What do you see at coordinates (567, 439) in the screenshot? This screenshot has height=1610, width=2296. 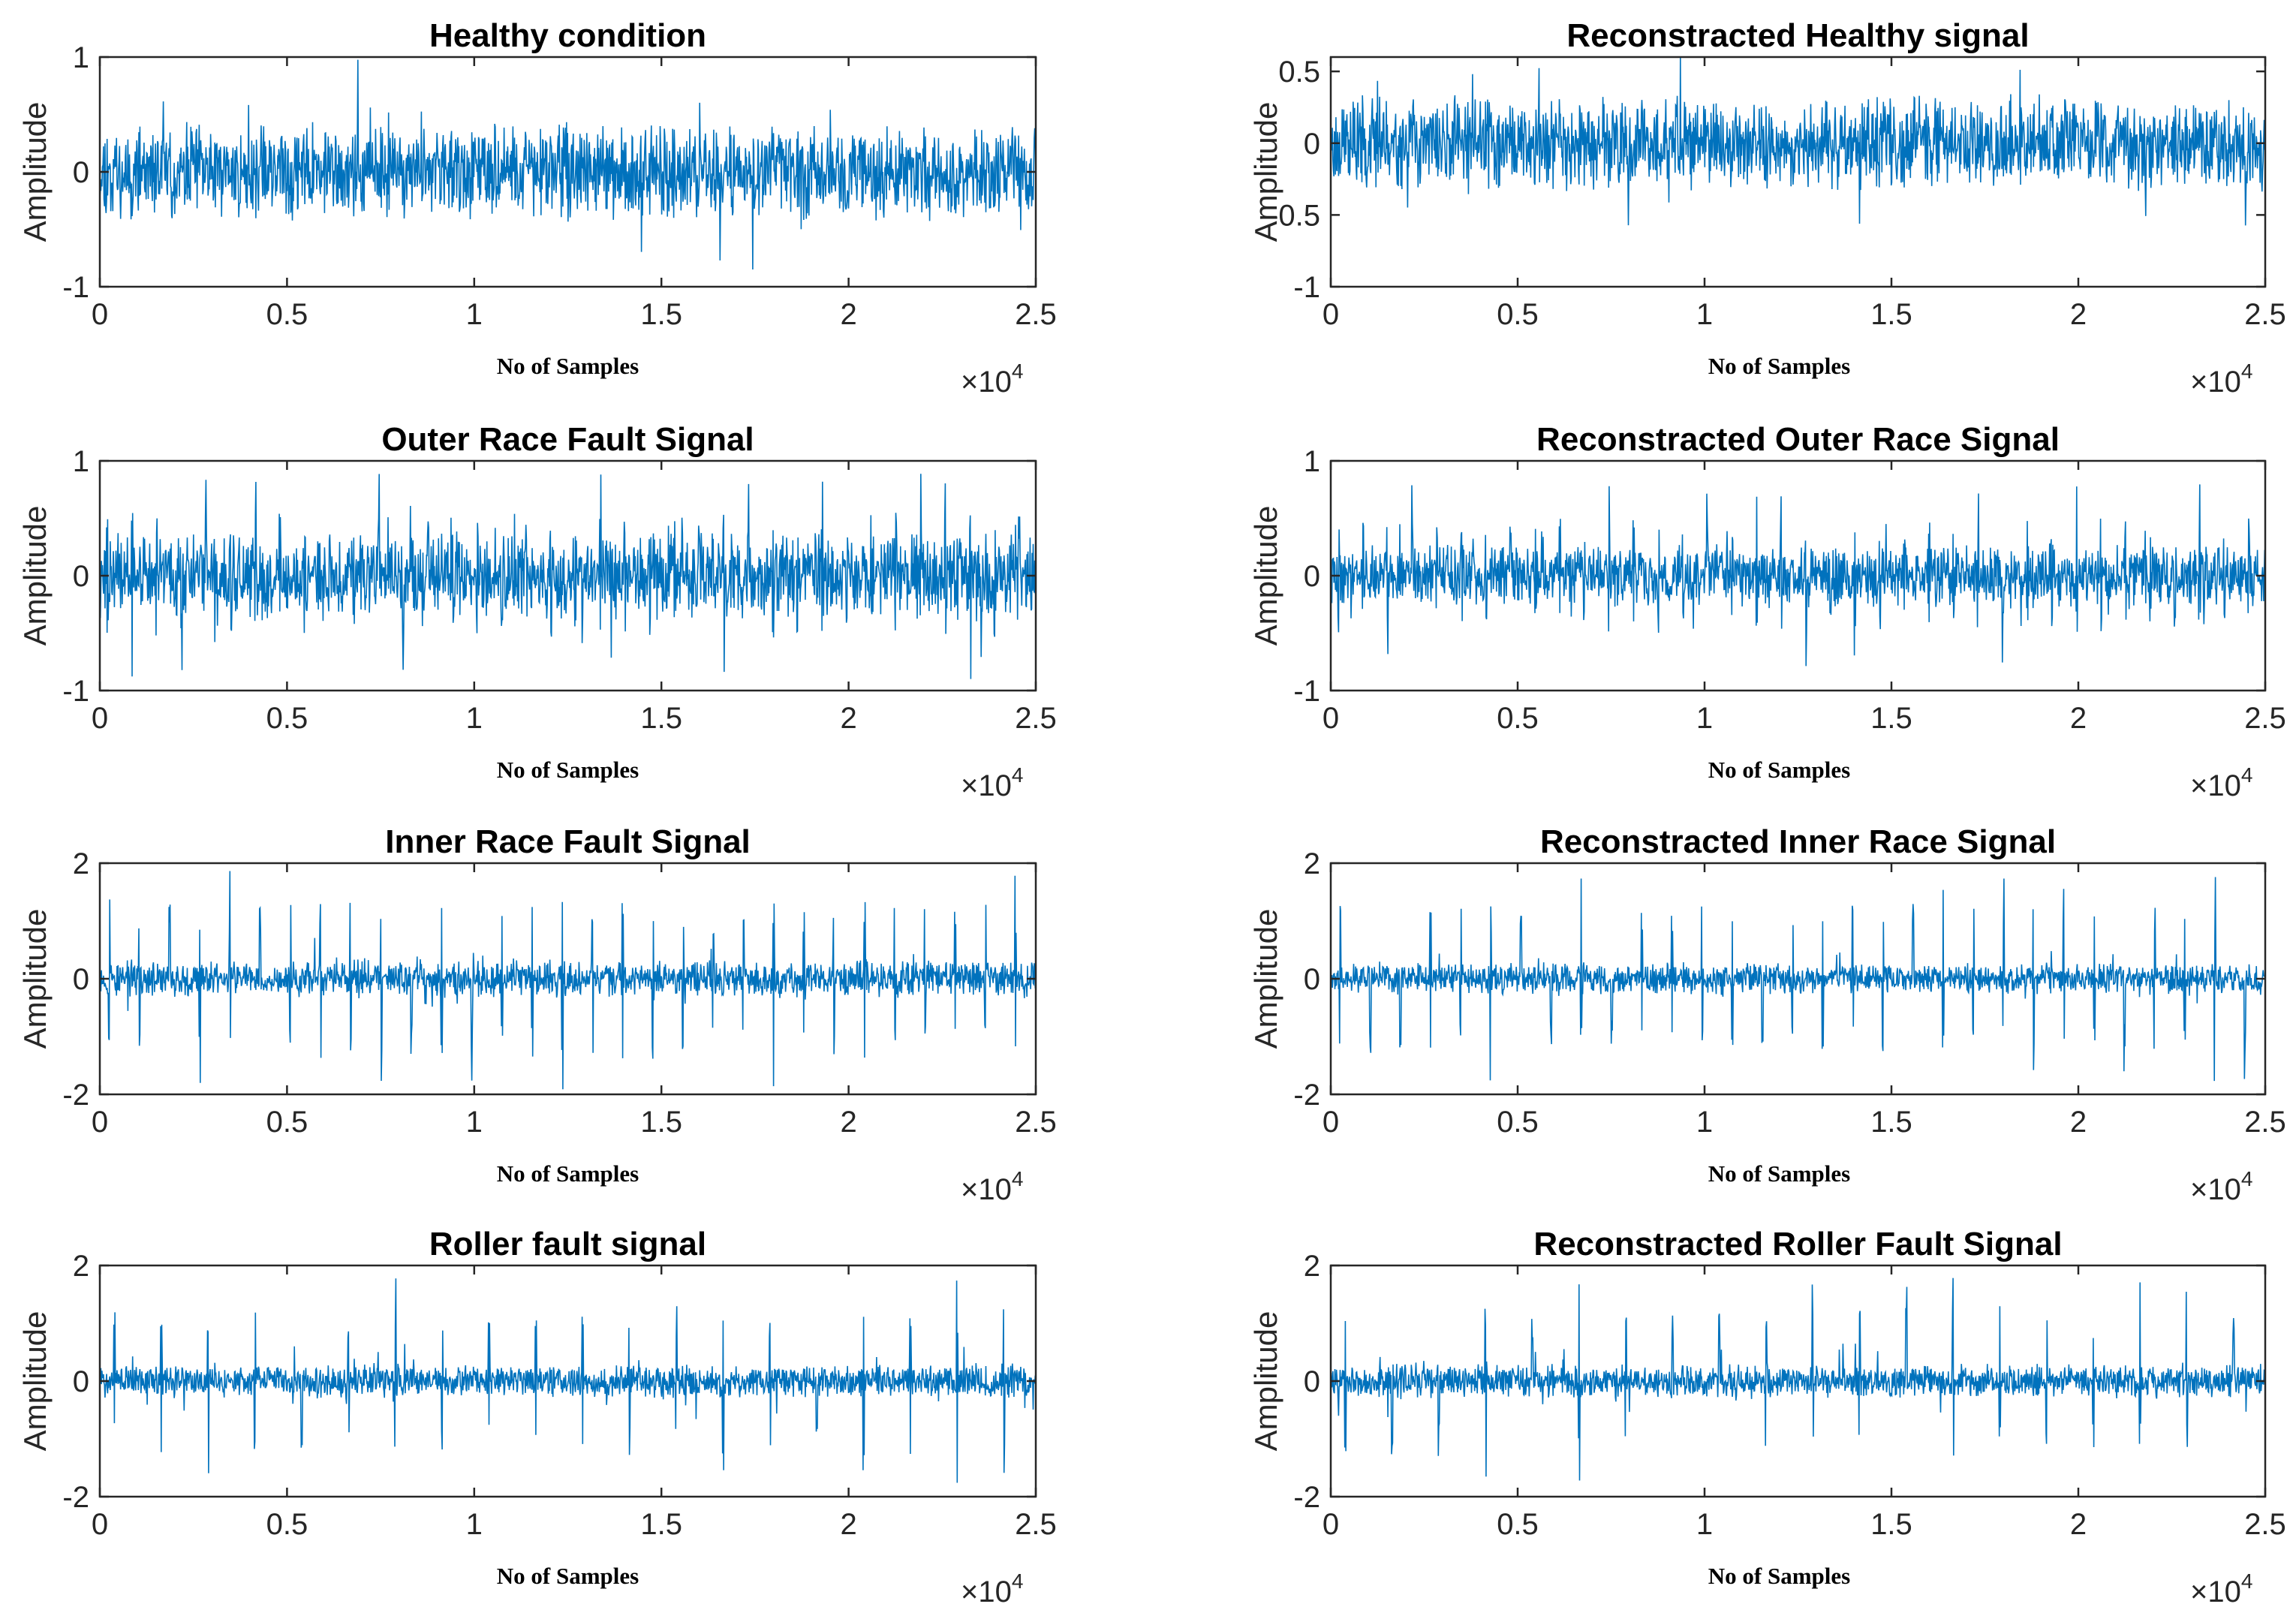 I see `subplot-title: Outer Race Fault Signal` at bounding box center [567, 439].